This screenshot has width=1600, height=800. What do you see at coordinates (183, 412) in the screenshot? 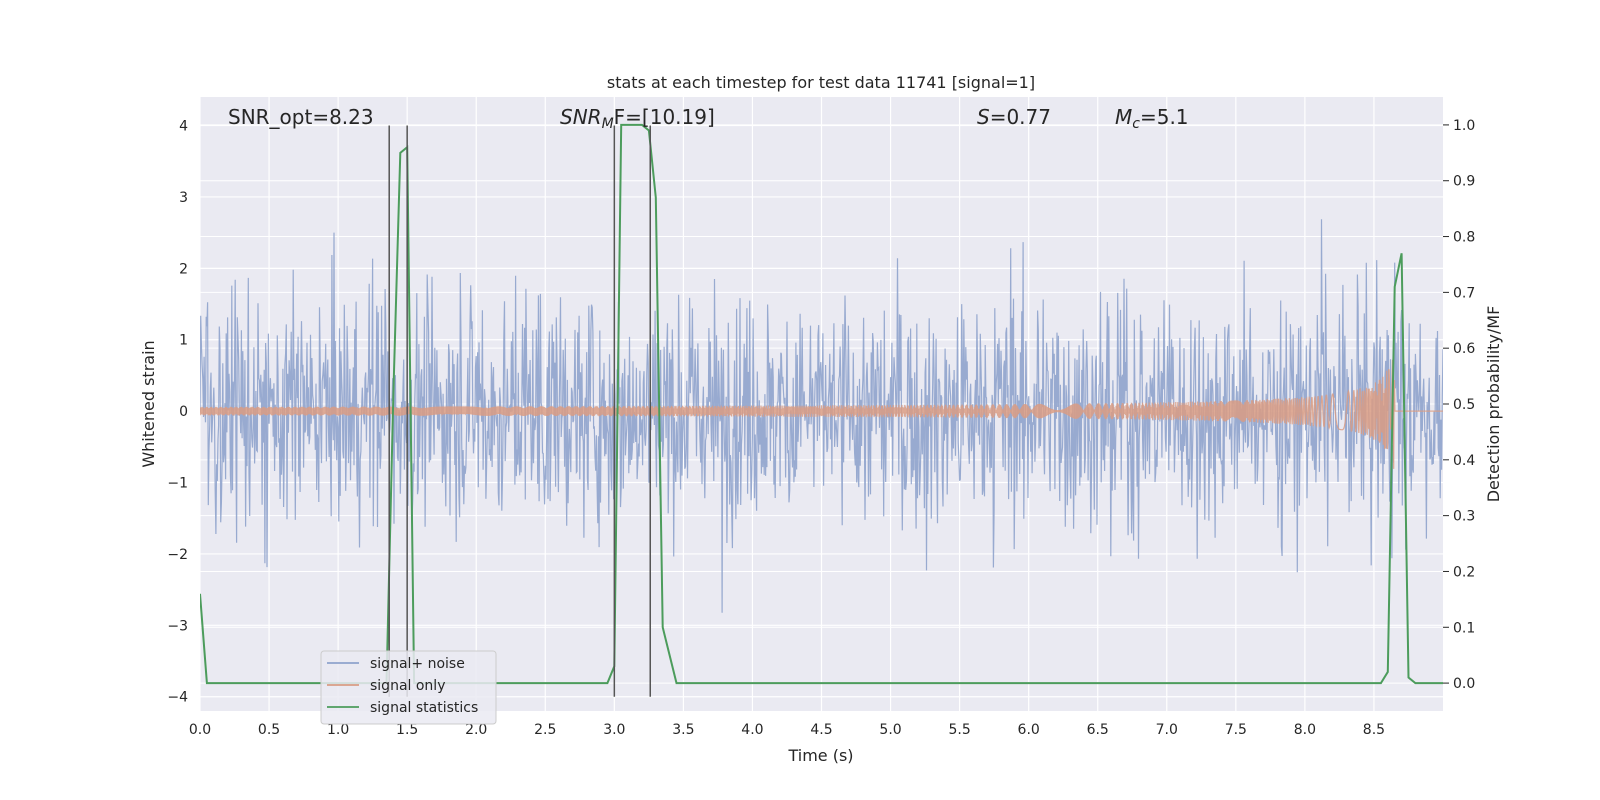
I see `y-tick-label: 0` at bounding box center [183, 412].